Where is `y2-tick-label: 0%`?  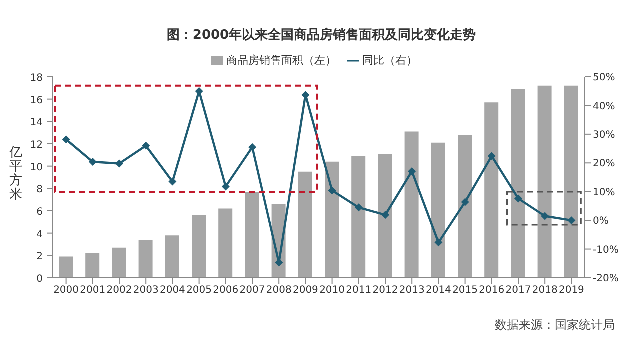
y2-tick-label: 0% is located at coordinates (601, 222).